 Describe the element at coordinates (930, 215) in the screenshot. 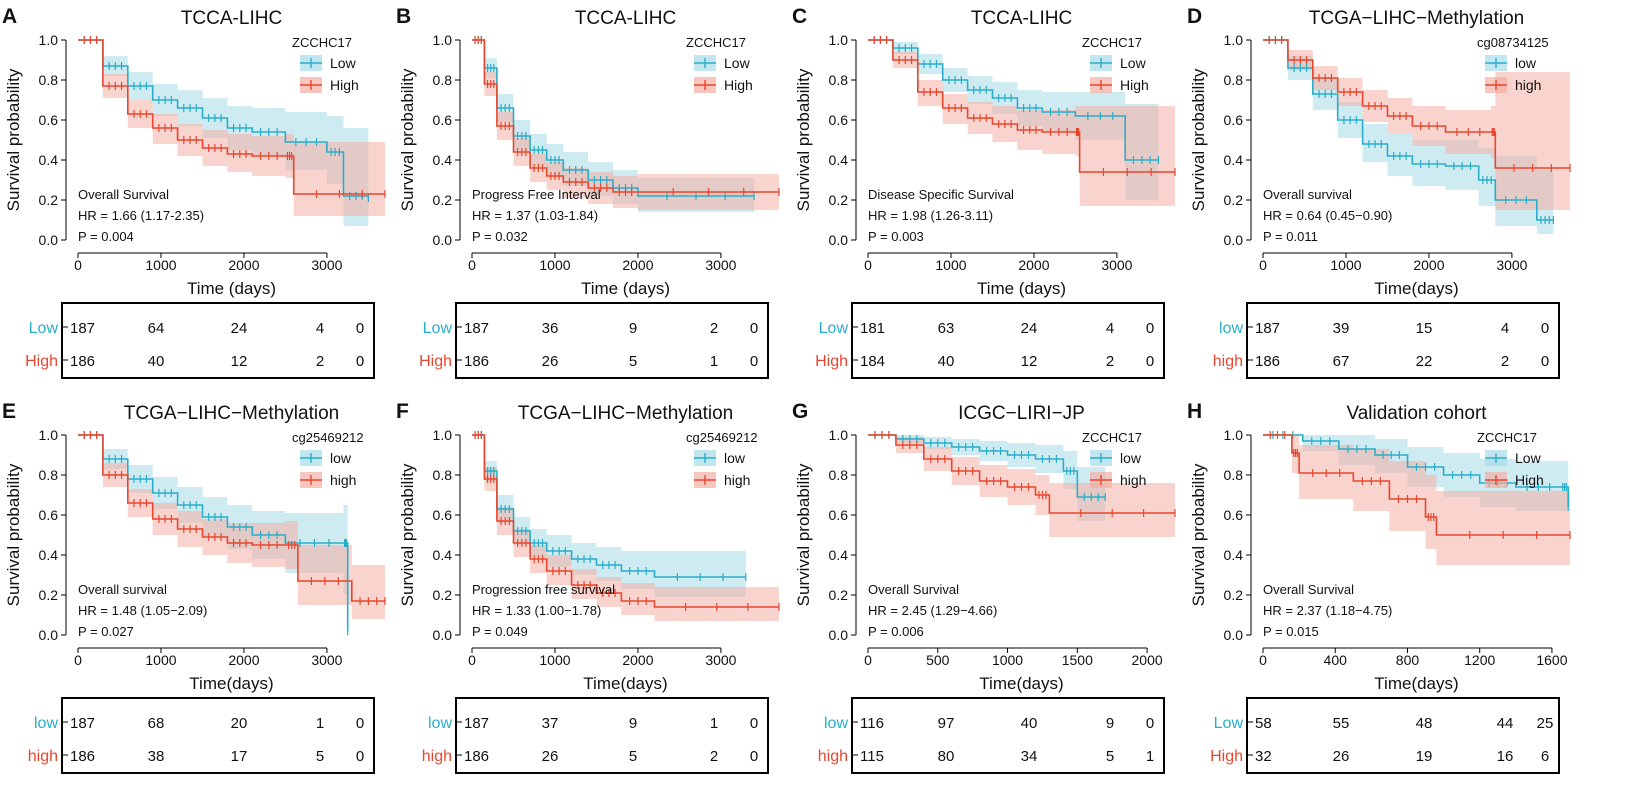

I see `hazard-ratio: HR = 1.98 (1.26-3.11)` at that location.